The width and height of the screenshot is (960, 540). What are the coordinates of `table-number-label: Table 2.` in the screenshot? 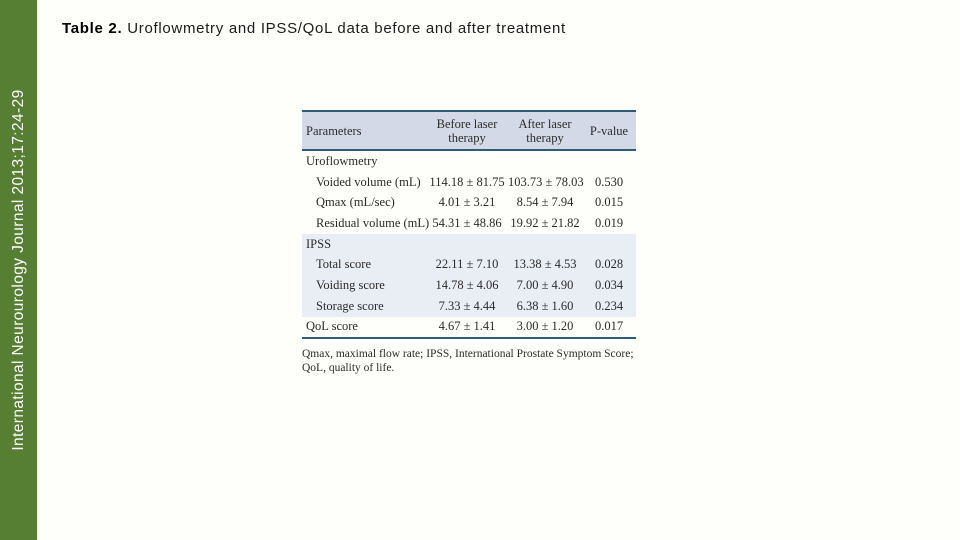 It's located at (92, 28).